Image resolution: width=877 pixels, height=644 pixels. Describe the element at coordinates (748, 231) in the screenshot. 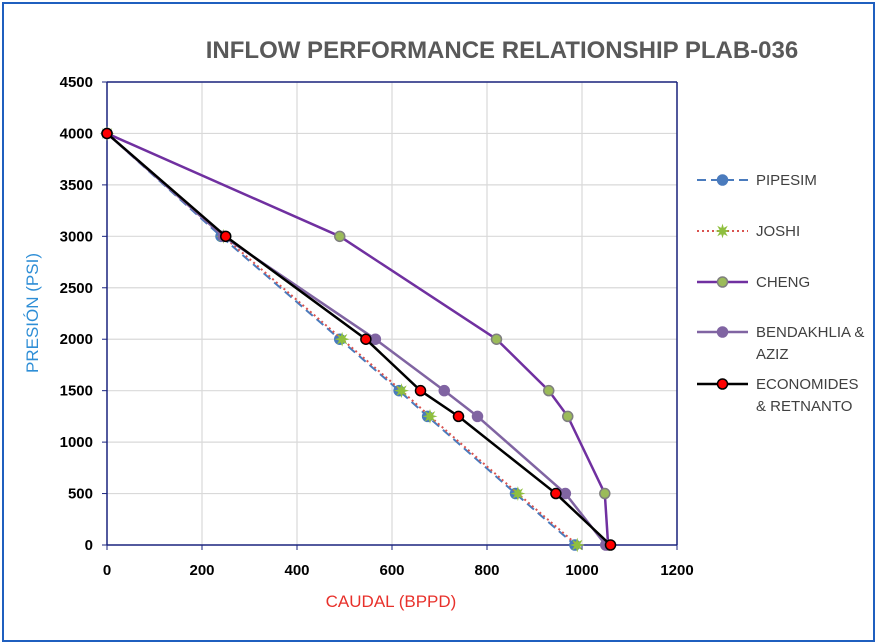

I see `legend-item-joshi: JOSHI` at that location.